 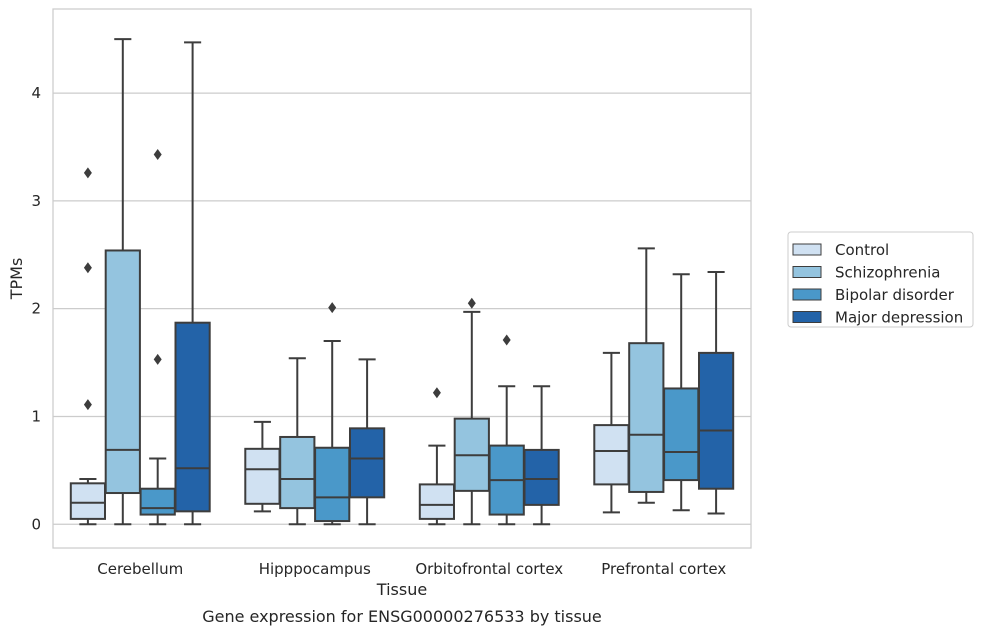 What do you see at coordinates (36, 201) in the screenshot?
I see `y-tick-label: 3` at bounding box center [36, 201].